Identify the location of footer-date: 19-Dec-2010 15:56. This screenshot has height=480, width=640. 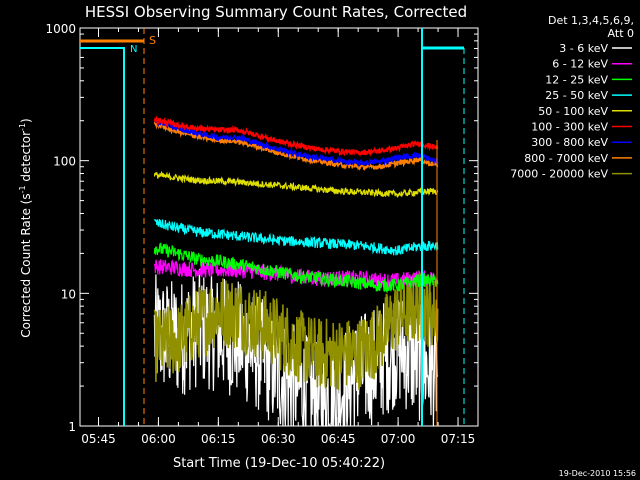
(597, 473).